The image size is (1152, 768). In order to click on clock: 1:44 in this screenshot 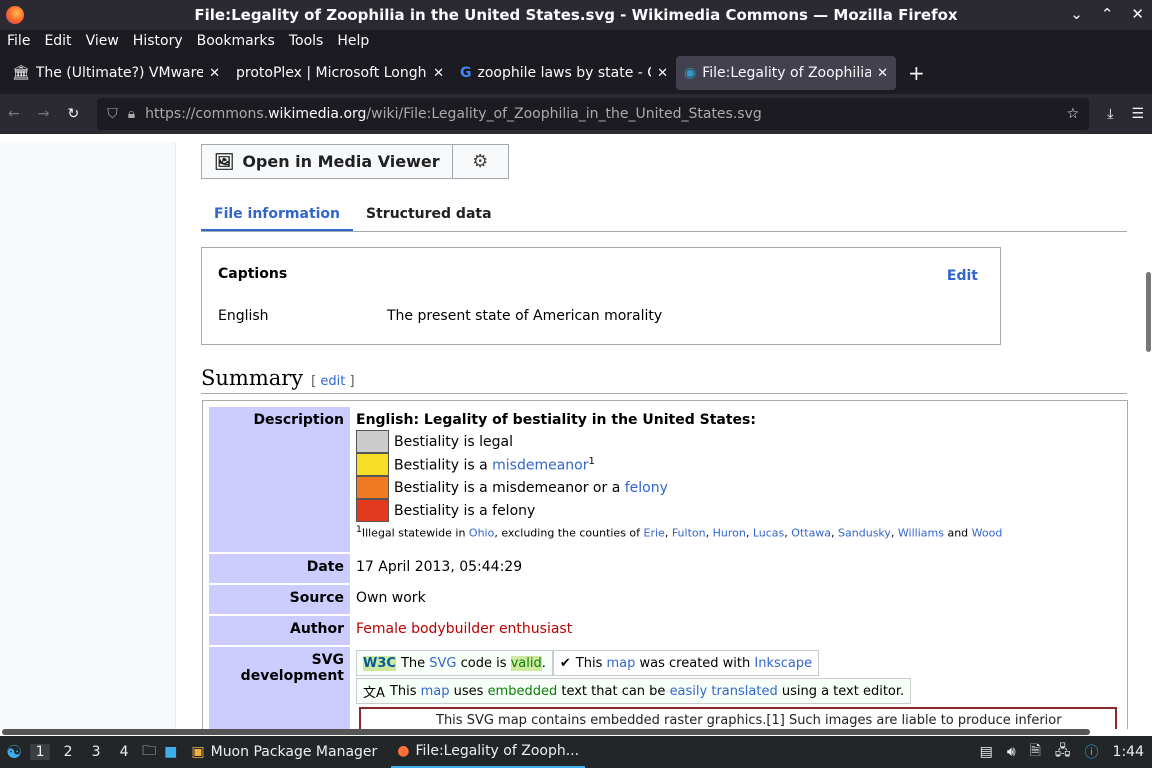, I will do `click(1128, 752)`.